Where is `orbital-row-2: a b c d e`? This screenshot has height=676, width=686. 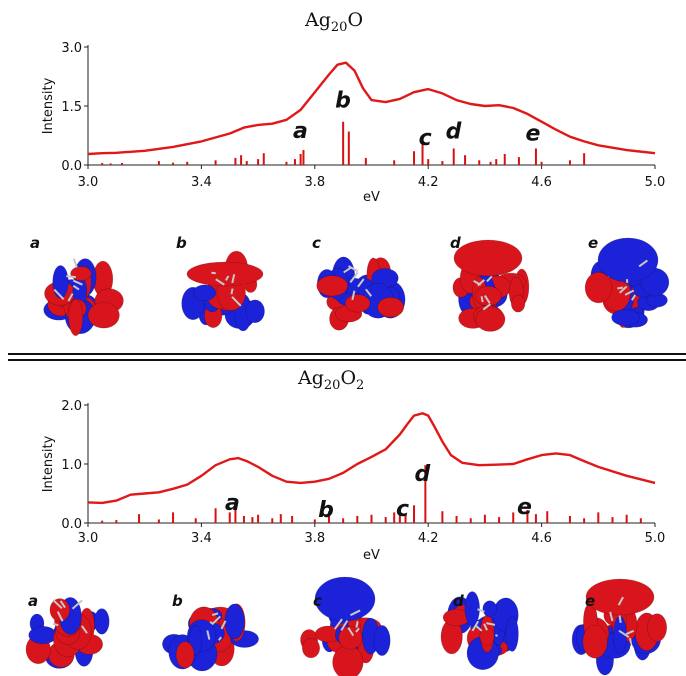 orbital-row-2: a b c d e is located at coordinates (346, 626).